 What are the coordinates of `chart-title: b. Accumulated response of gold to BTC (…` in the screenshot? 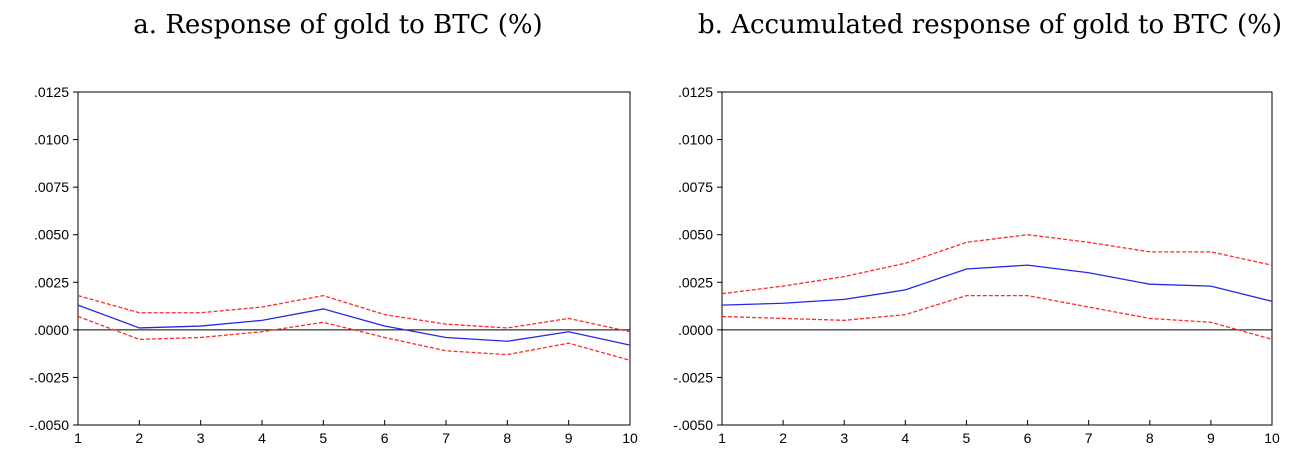 It's located at (990, 25).